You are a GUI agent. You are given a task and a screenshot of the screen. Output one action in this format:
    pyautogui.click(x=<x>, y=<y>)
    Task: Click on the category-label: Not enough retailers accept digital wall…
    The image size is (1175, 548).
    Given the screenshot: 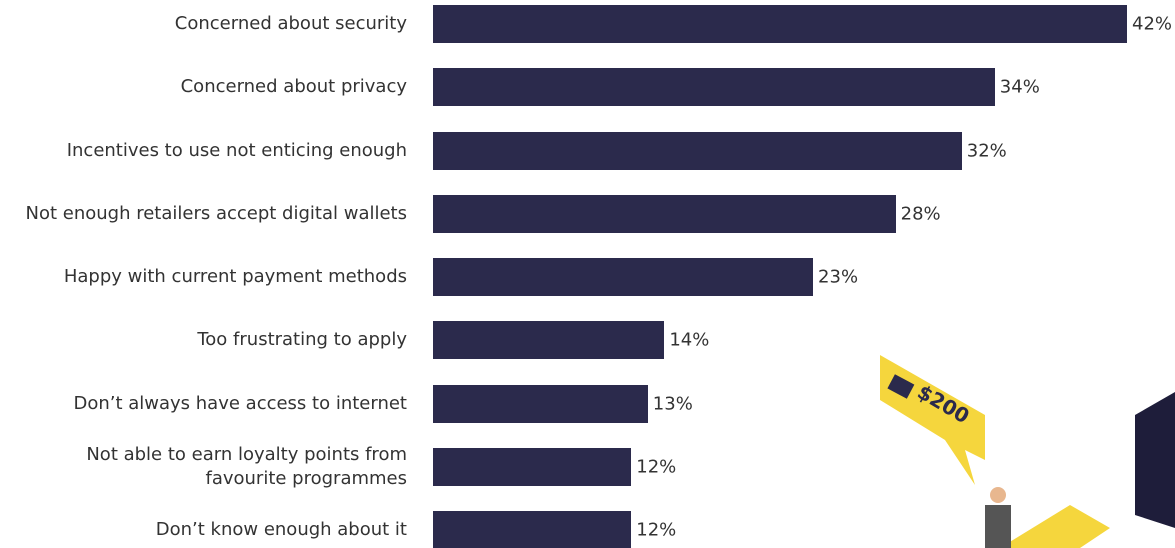 What is the action you would take?
    pyautogui.click(x=216, y=213)
    